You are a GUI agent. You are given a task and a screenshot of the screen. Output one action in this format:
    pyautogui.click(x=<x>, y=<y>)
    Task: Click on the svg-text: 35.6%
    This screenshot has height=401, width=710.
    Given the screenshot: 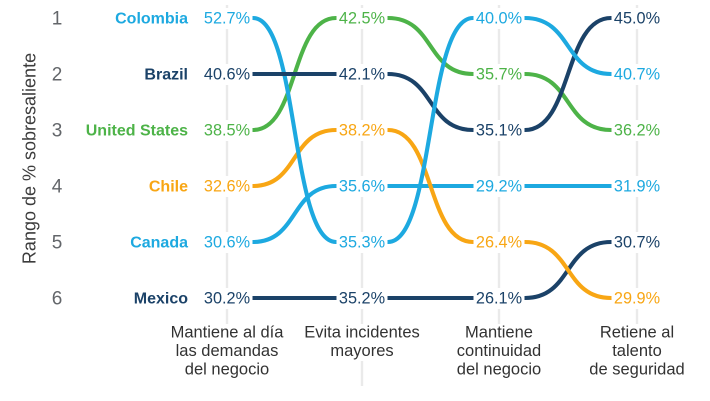 What is the action you would take?
    pyautogui.click(x=362, y=187)
    